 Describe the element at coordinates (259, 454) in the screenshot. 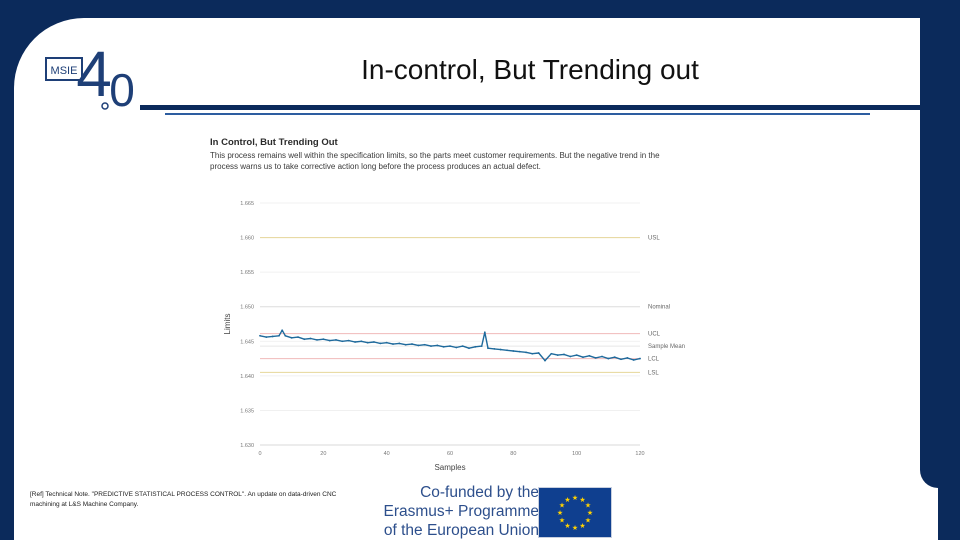

I see `x-tick-label: 0` at that location.